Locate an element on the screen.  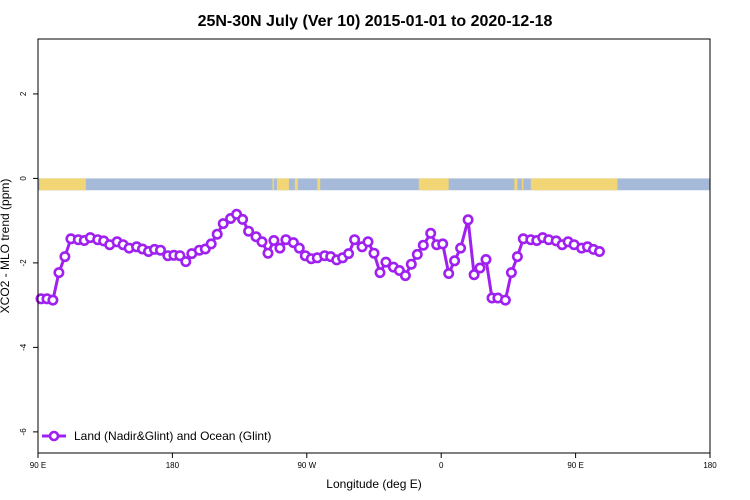
y-tick-label: -6 is located at coordinates (23, 432).